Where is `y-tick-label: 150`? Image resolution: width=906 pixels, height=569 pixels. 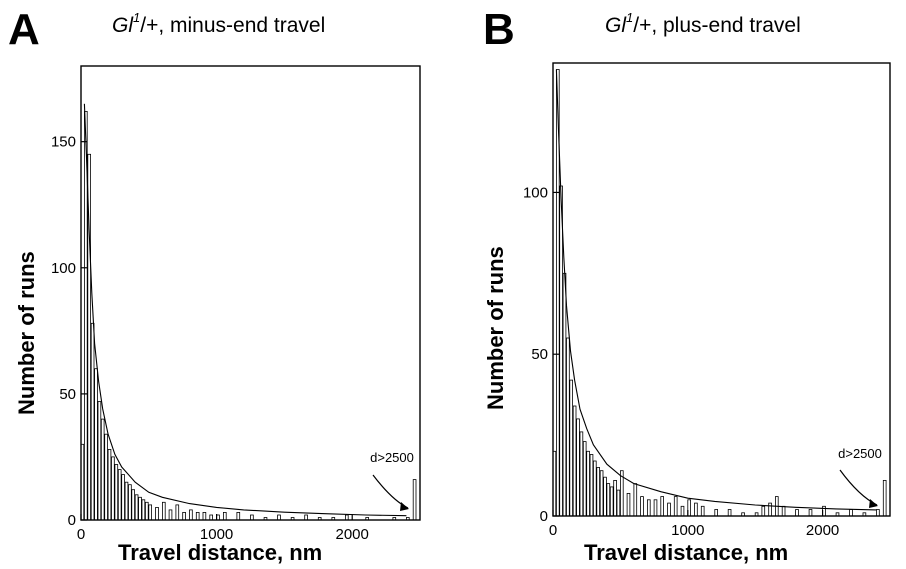 y-tick-label: 150 is located at coordinates (63, 142).